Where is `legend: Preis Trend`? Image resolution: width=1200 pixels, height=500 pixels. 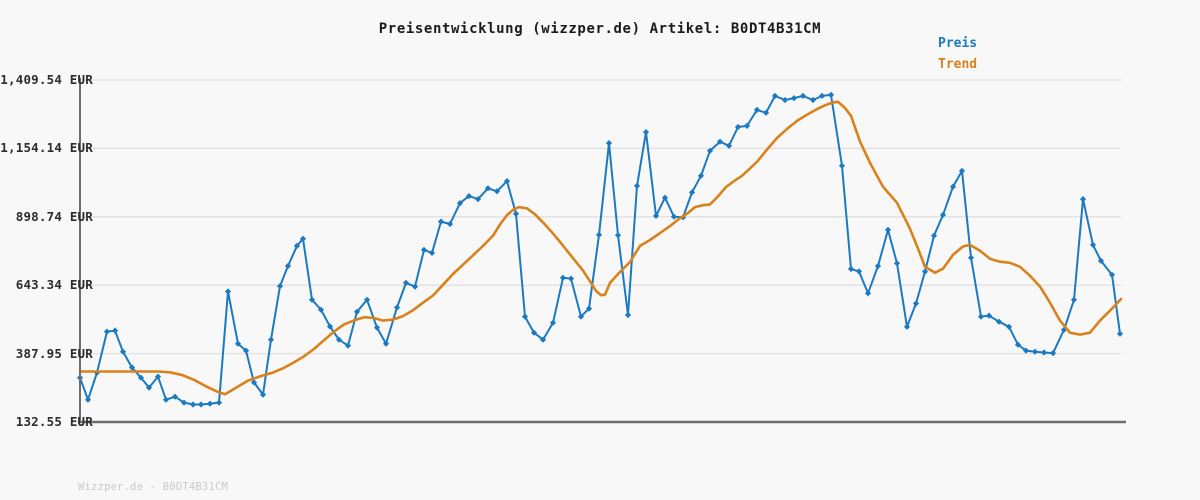
legend: Preis Trend is located at coordinates (957, 54).